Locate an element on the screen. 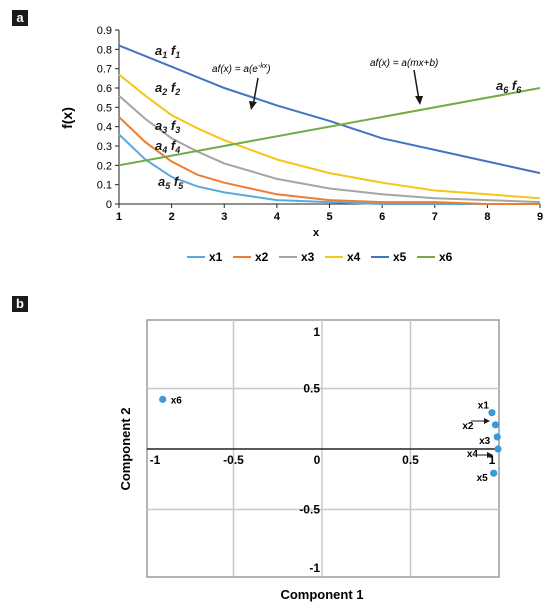 Image resolution: width=558 pixels, height=613 pixels. exp-formula-arrow is located at coordinates (255, 92).